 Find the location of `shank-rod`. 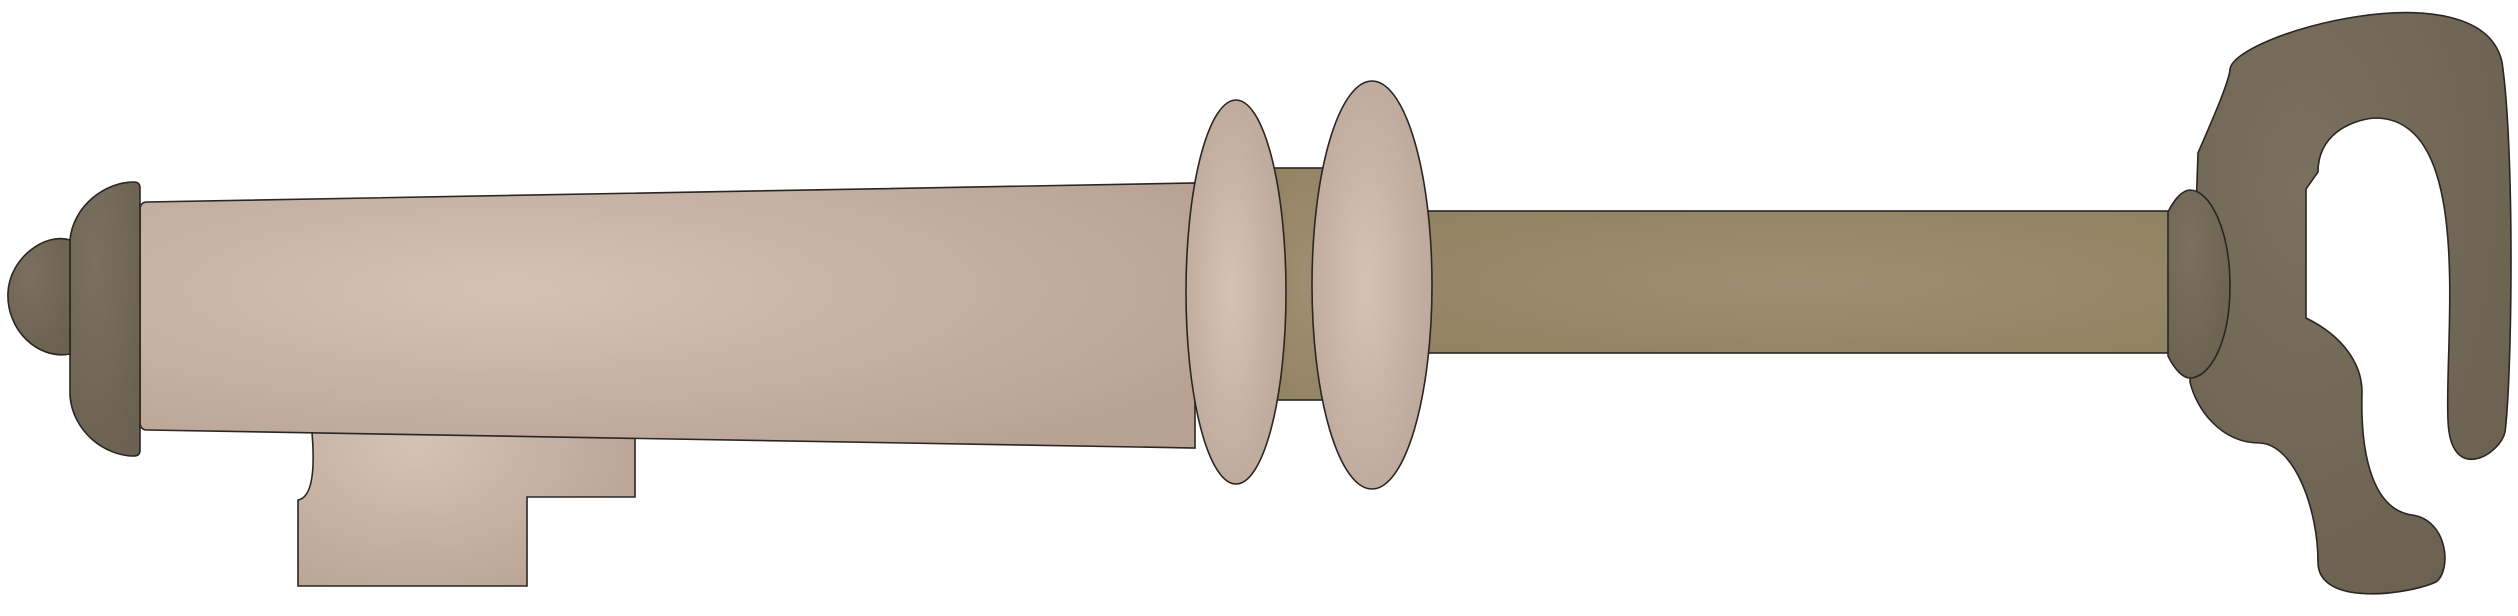

shank-rod is located at coordinates (1795, 282).